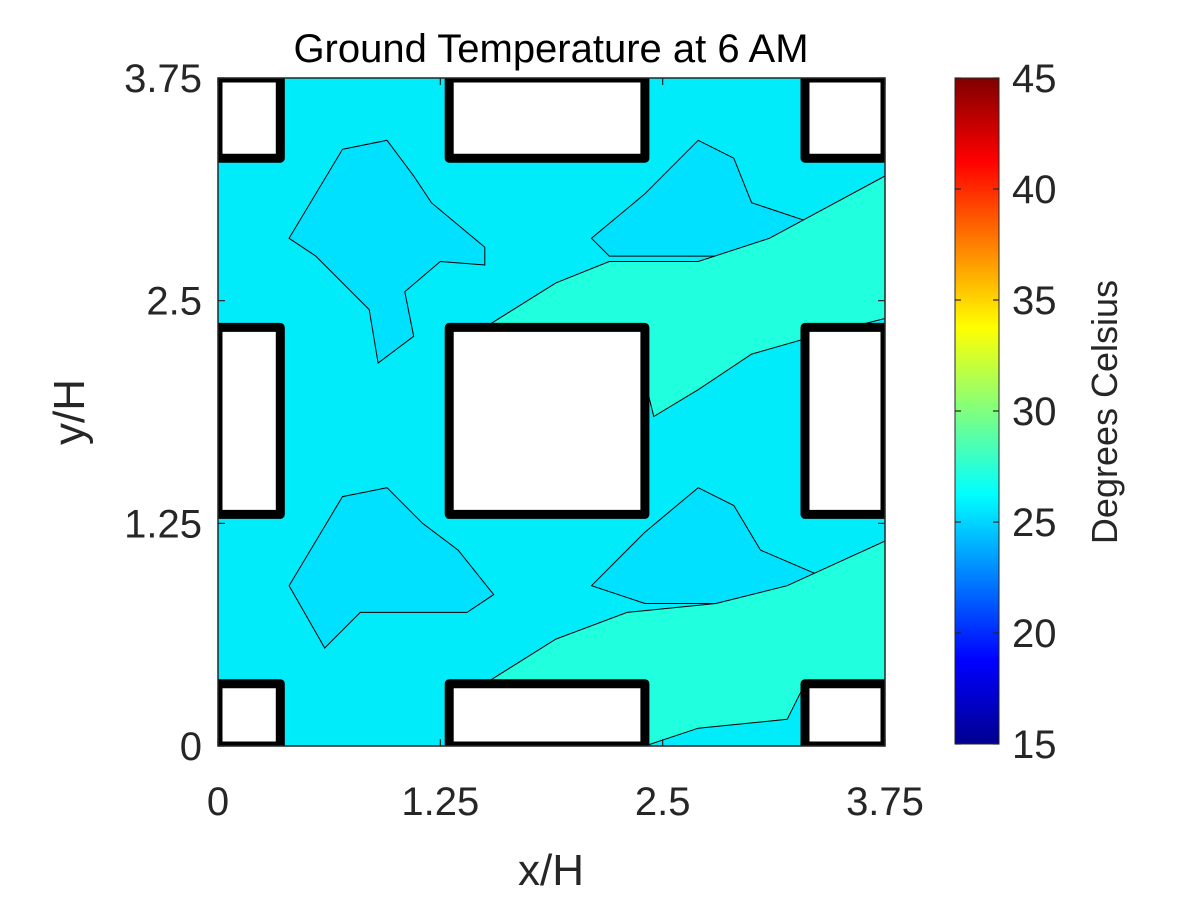 The width and height of the screenshot is (1200, 900). I want to click on colorbar-tick-label: 45, so click(1034, 79).